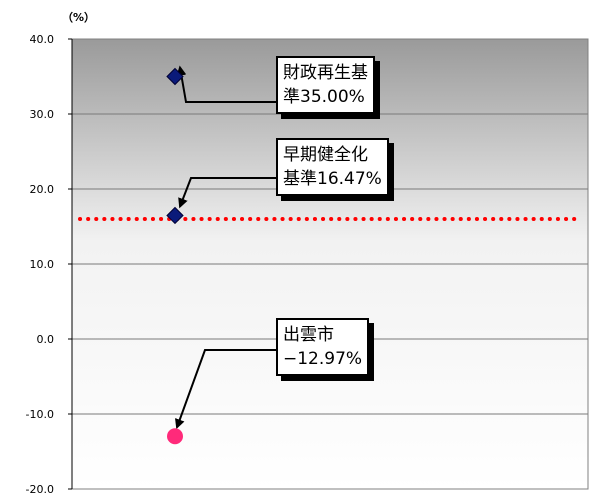  I want to click on annotation-line1: 早期健全化, so click(325, 155).